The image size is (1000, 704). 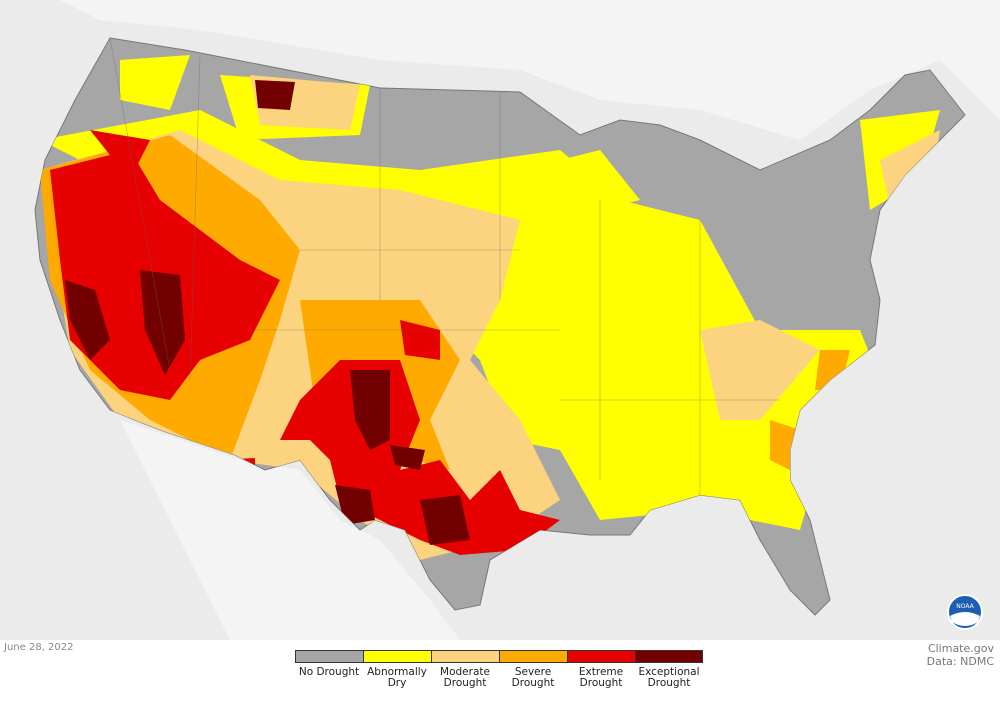 I want to click on legend-label: Abnormally Dry, so click(x=397, y=677).